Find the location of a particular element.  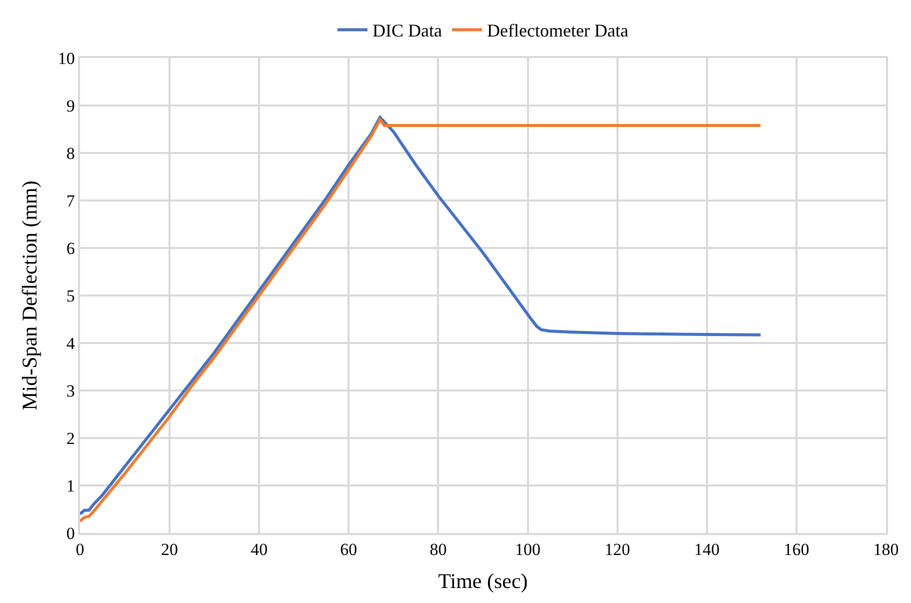

x-tick-label: 80 is located at coordinates (438, 550).